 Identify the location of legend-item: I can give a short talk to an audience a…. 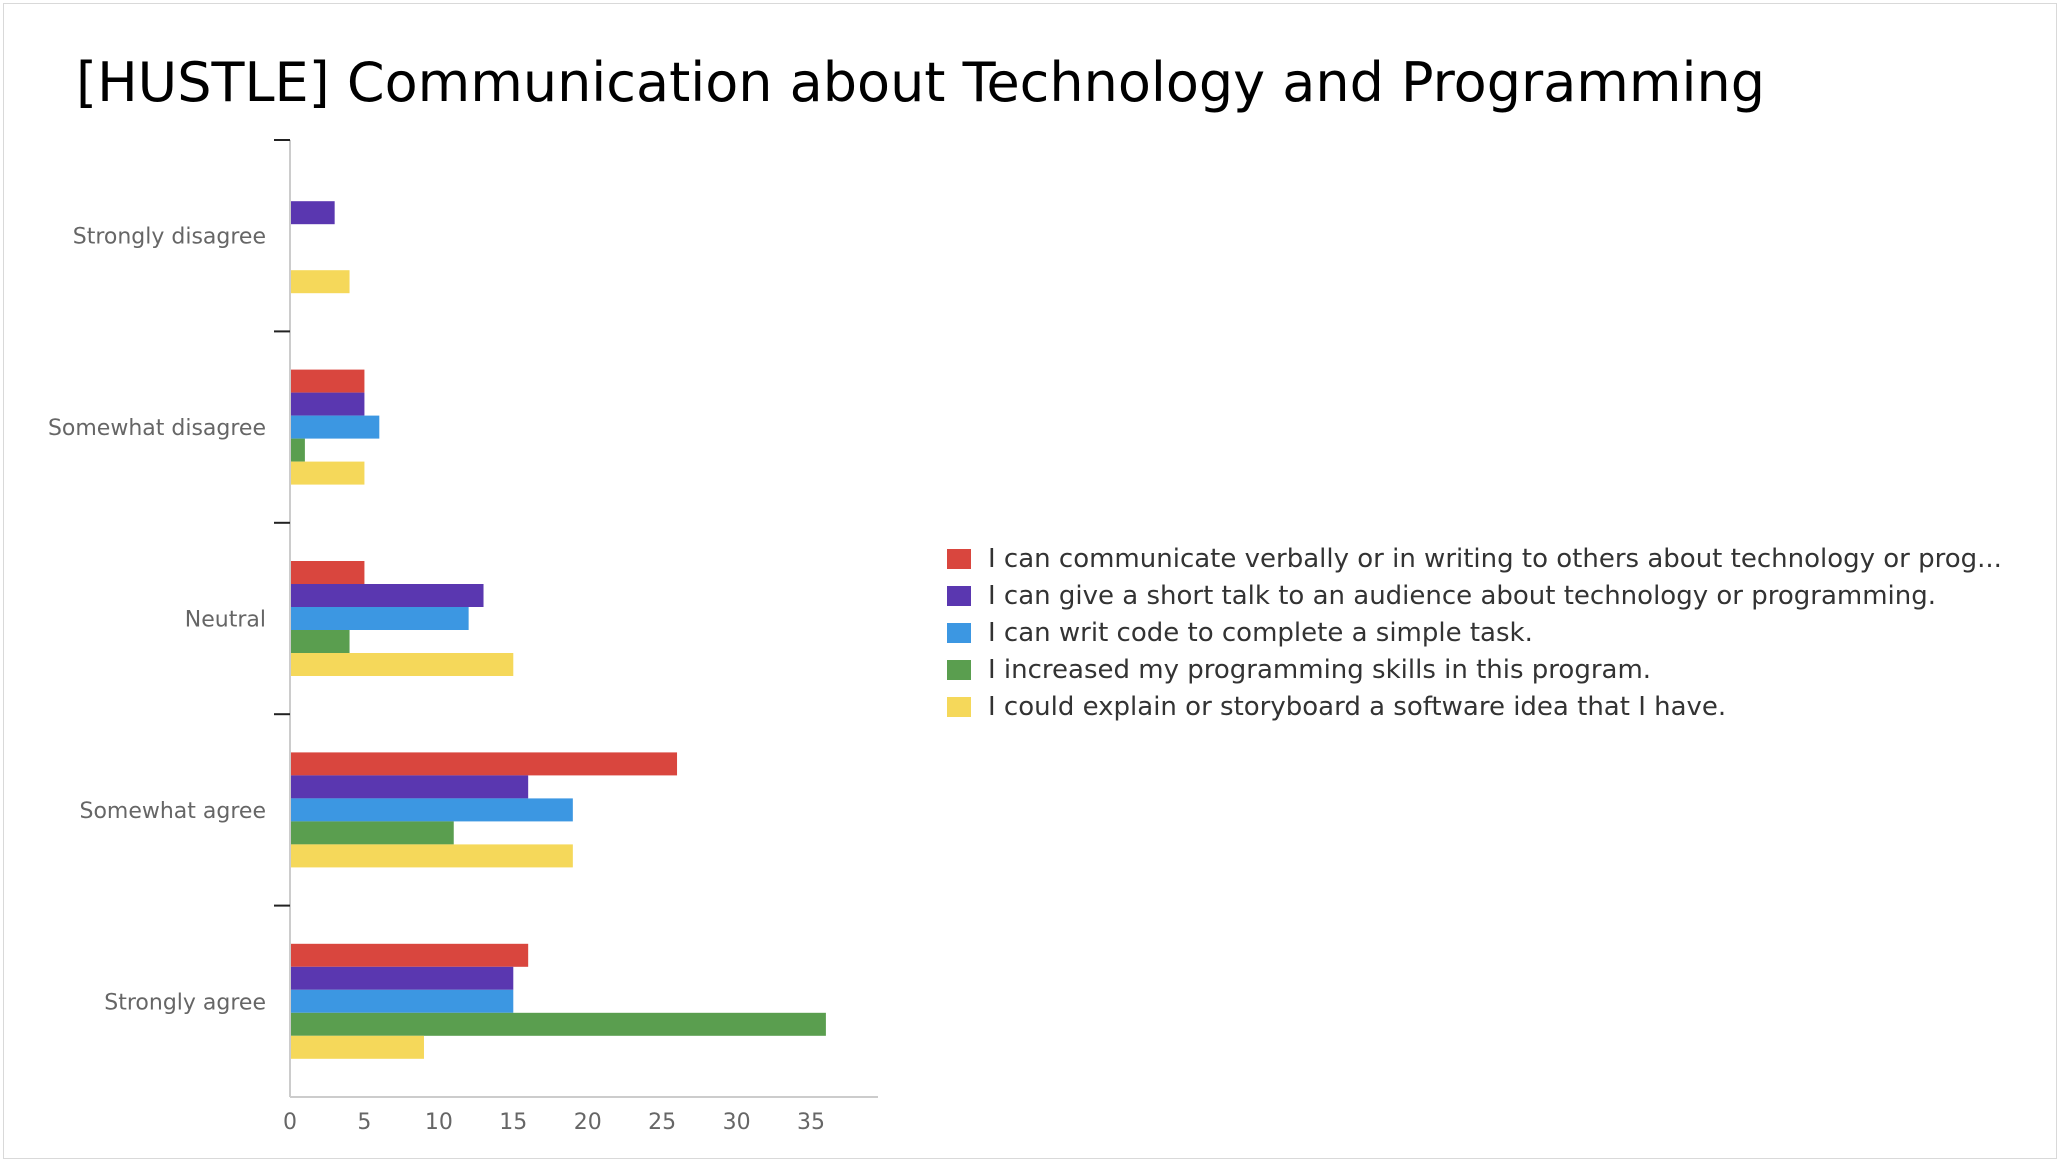
(1497, 595).